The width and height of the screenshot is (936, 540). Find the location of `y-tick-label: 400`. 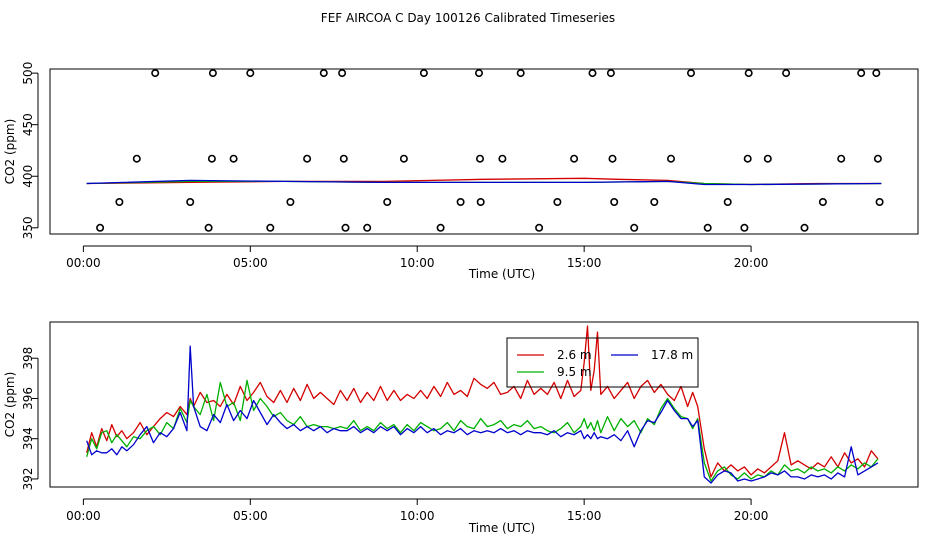

y-tick-label: 400 is located at coordinates (28, 176).